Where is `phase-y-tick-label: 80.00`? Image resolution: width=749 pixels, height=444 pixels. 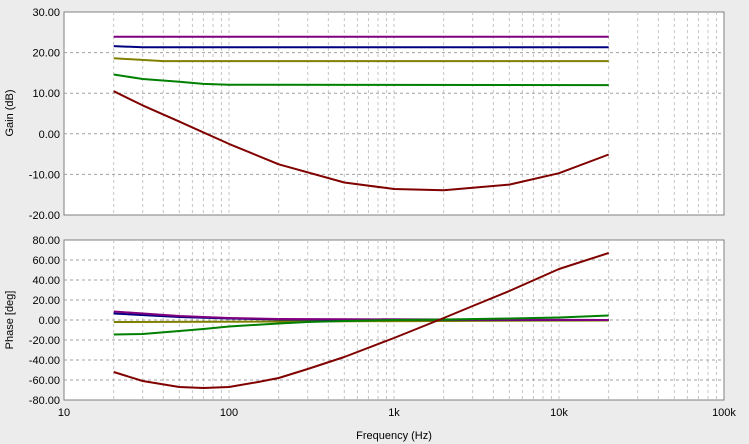 phase-y-tick-label: 80.00 is located at coordinates (46, 241).